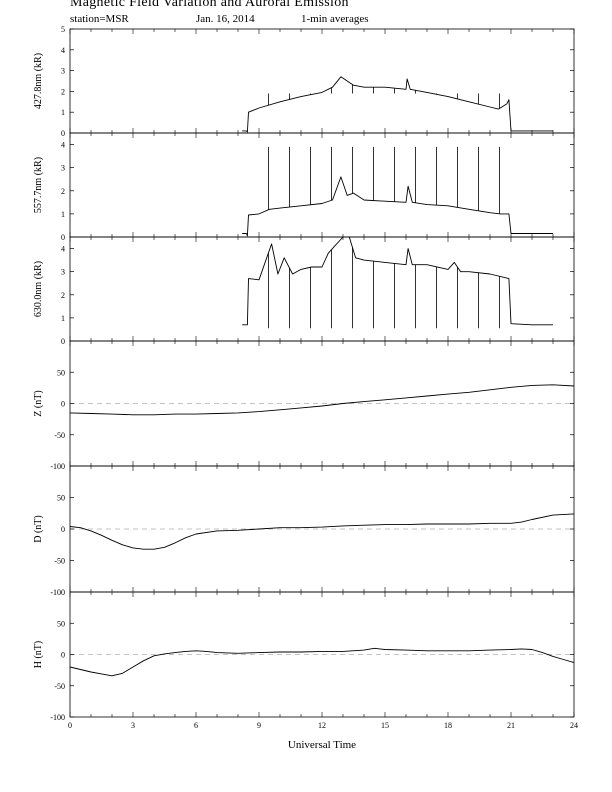 This screenshot has width=612, height=792. What do you see at coordinates (259, 725) in the screenshot?
I see `x-tick-label: 9` at bounding box center [259, 725].